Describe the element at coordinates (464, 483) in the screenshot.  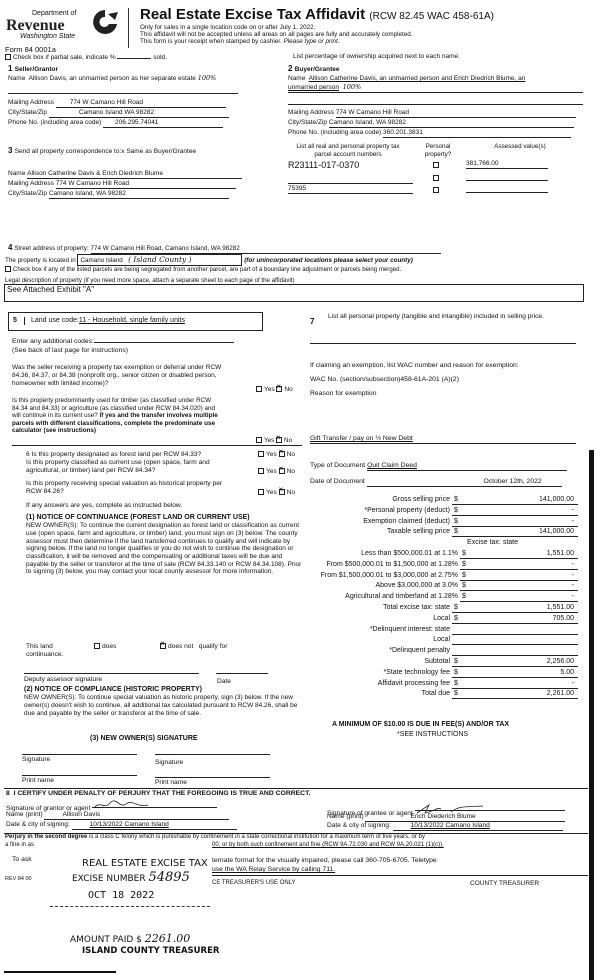
I see `doc-date: October 12th, 2022` at that location.